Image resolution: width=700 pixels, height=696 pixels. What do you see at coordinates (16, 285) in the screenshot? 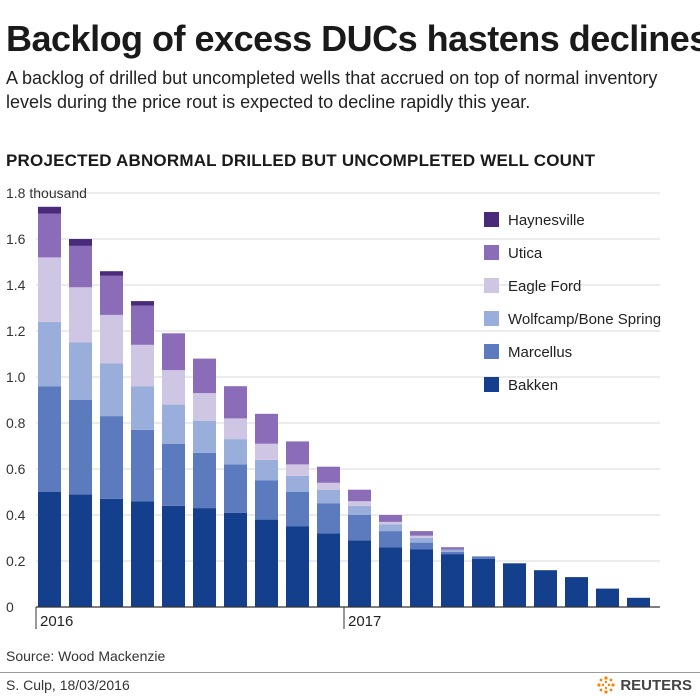
I see `y-tick-label: 1.4` at bounding box center [16, 285].